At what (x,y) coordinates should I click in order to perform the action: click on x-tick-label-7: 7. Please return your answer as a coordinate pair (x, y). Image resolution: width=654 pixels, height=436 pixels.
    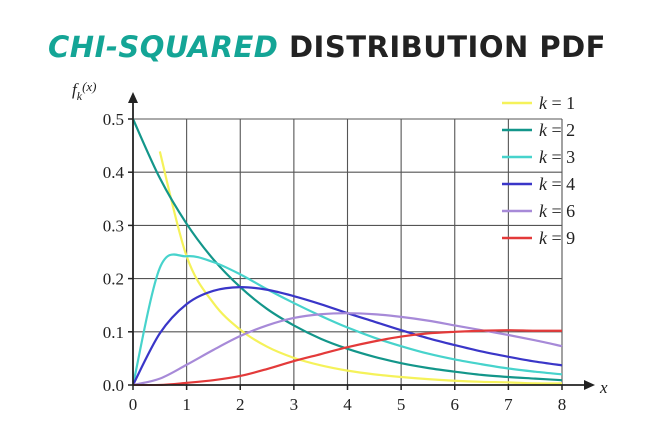
    Looking at the image, I should click on (508, 404).